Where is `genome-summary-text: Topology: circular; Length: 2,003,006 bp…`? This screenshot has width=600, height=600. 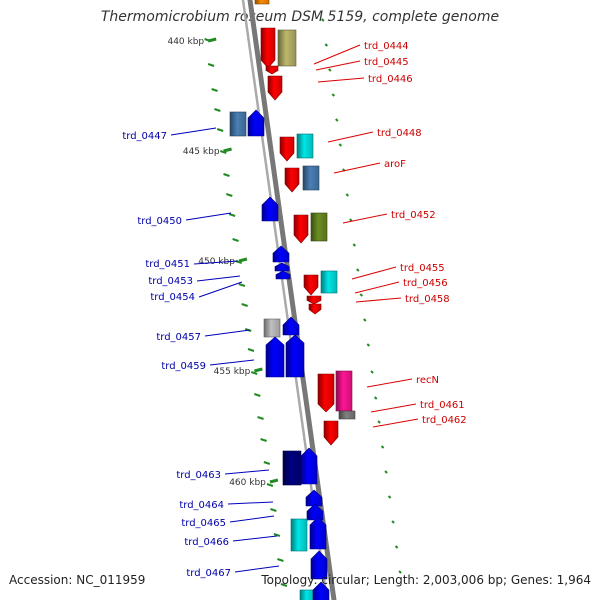
genome-summary-text: Topology: circular; Length: 2,003,006 bp… is located at coordinates (426, 580).